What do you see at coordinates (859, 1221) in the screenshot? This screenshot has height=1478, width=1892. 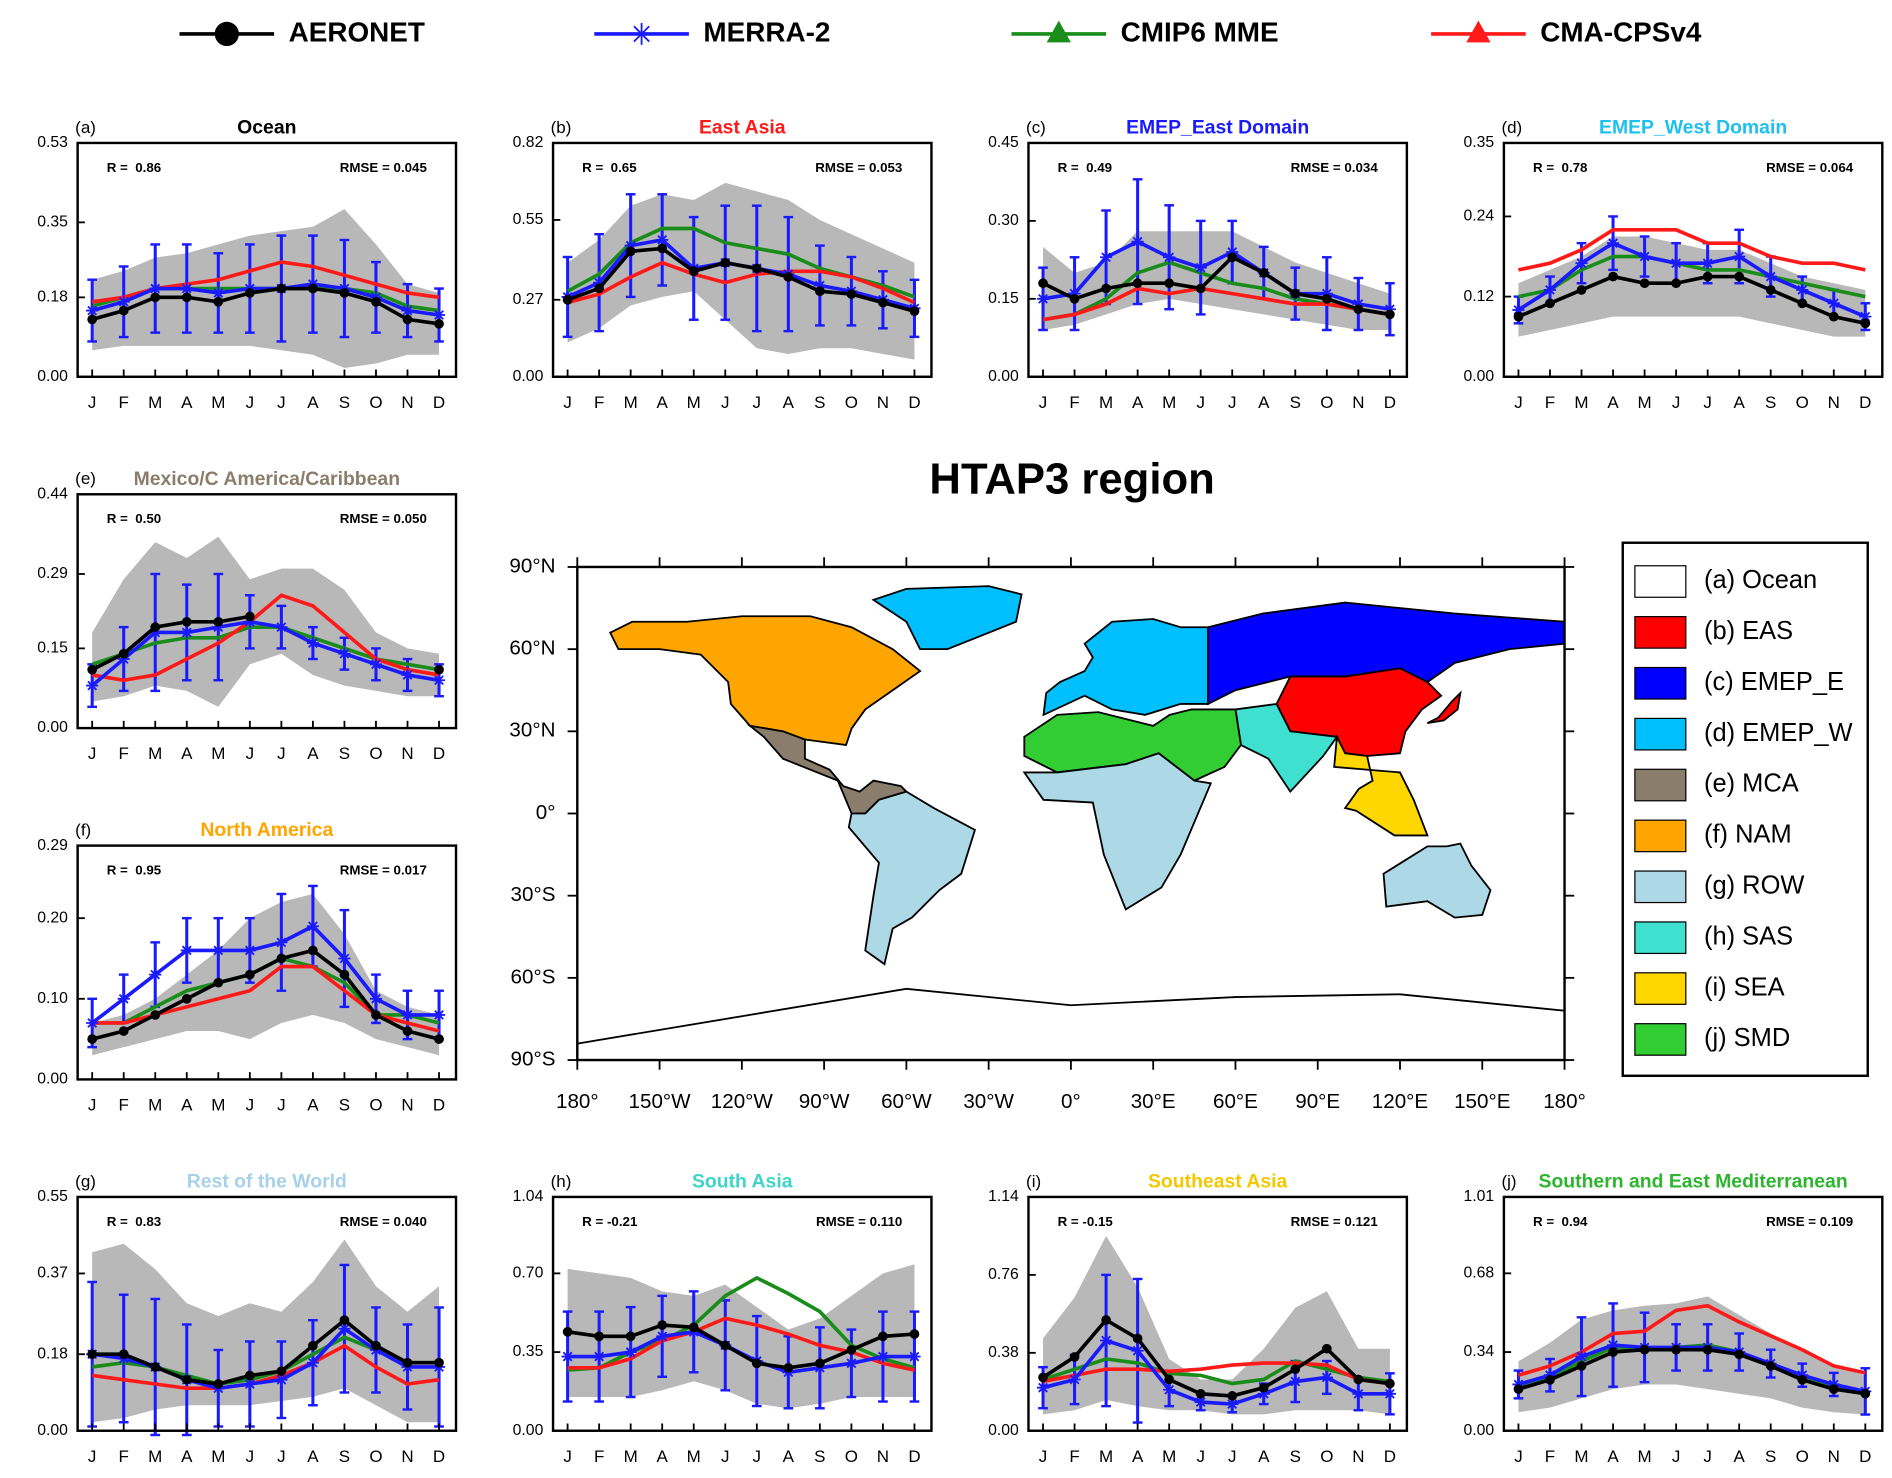 I see `rmse-label: RMSE = 0.110` at bounding box center [859, 1221].